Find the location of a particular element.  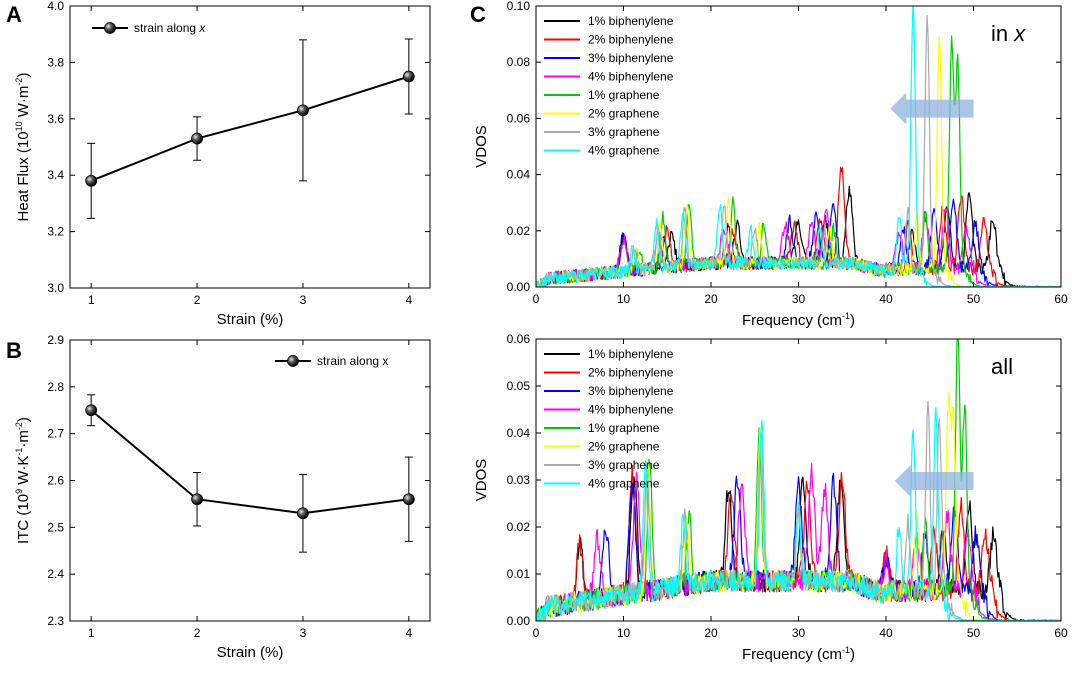

panel-annotation: in x is located at coordinates (1008, 33).